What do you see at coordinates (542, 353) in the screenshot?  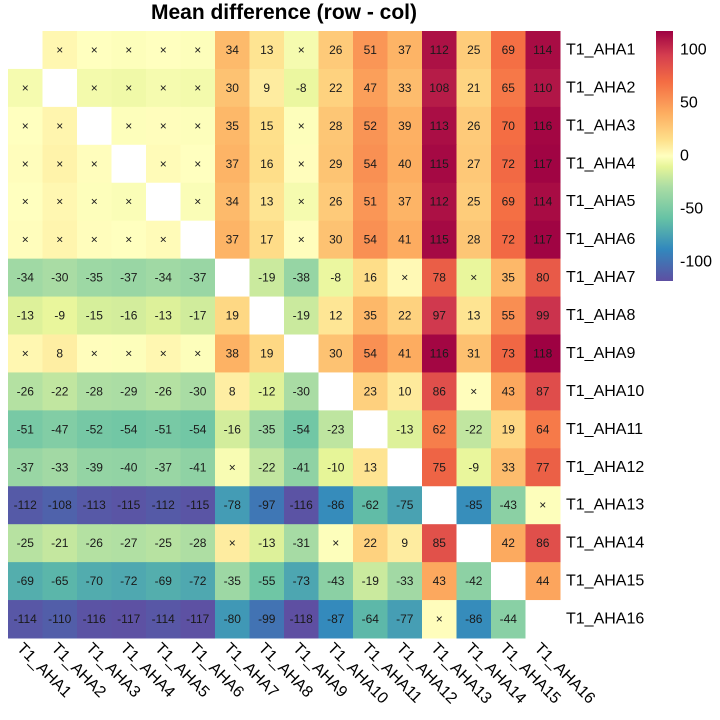 I see `cell-value-label: 118` at bounding box center [542, 353].